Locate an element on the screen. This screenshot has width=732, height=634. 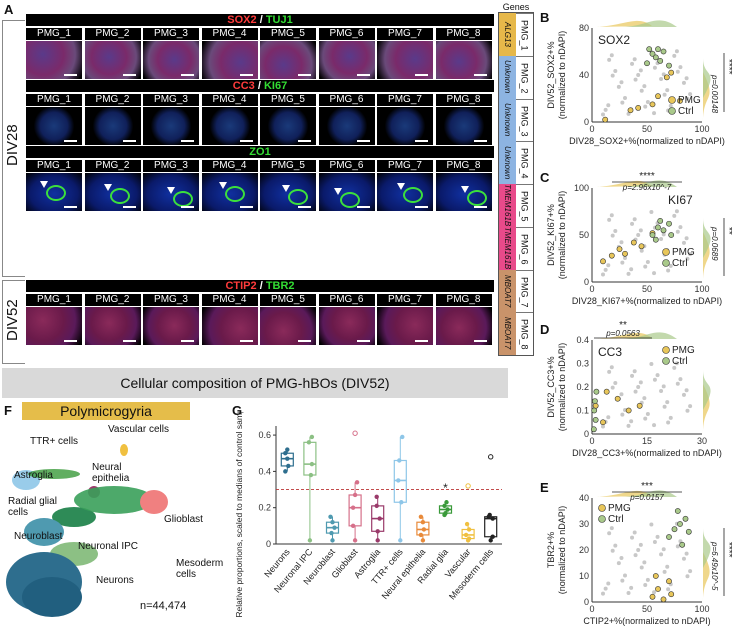
significance-star: * is located at coordinates (445, 488).